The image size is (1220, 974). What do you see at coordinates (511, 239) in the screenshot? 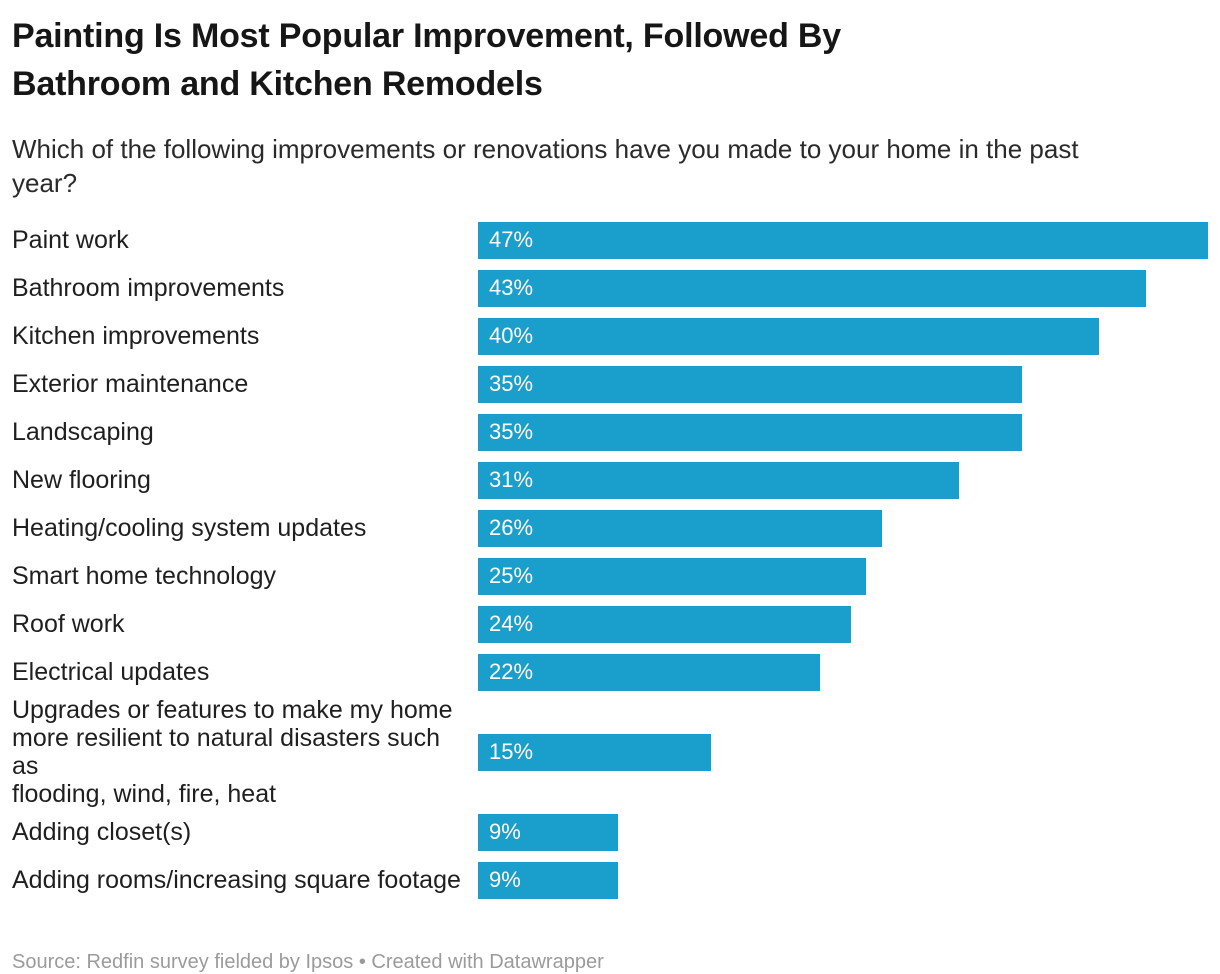
I see `value-label: 47%` at bounding box center [511, 239].